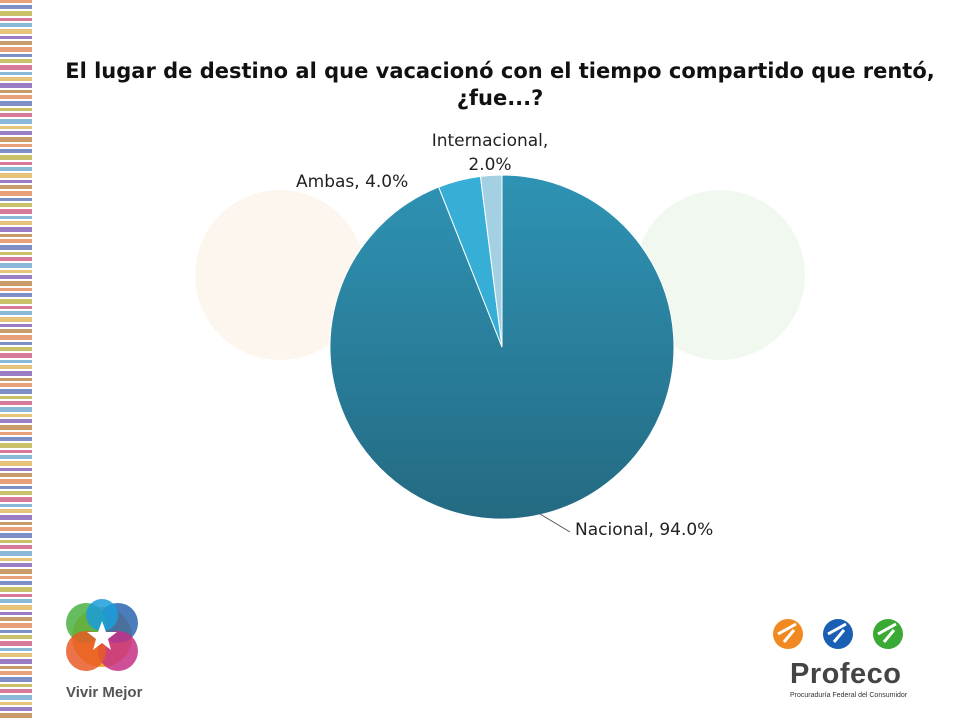 Image resolution: width=960 pixels, height=720 pixels. I want to click on data-label-ambas: Ambas, 4.0%, so click(352, 182).